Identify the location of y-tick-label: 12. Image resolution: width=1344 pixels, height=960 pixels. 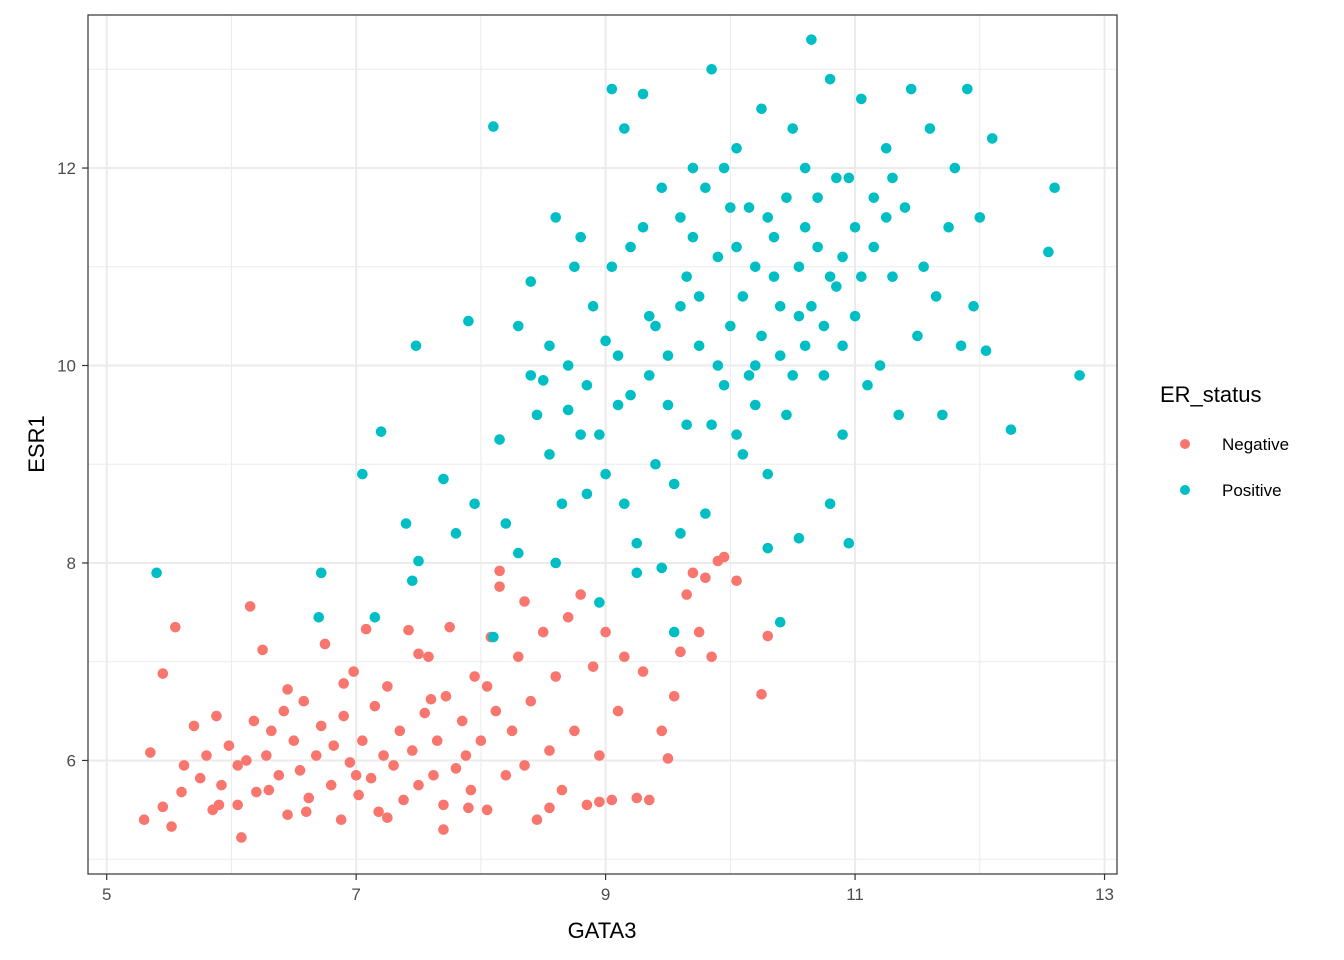
(66, 168).